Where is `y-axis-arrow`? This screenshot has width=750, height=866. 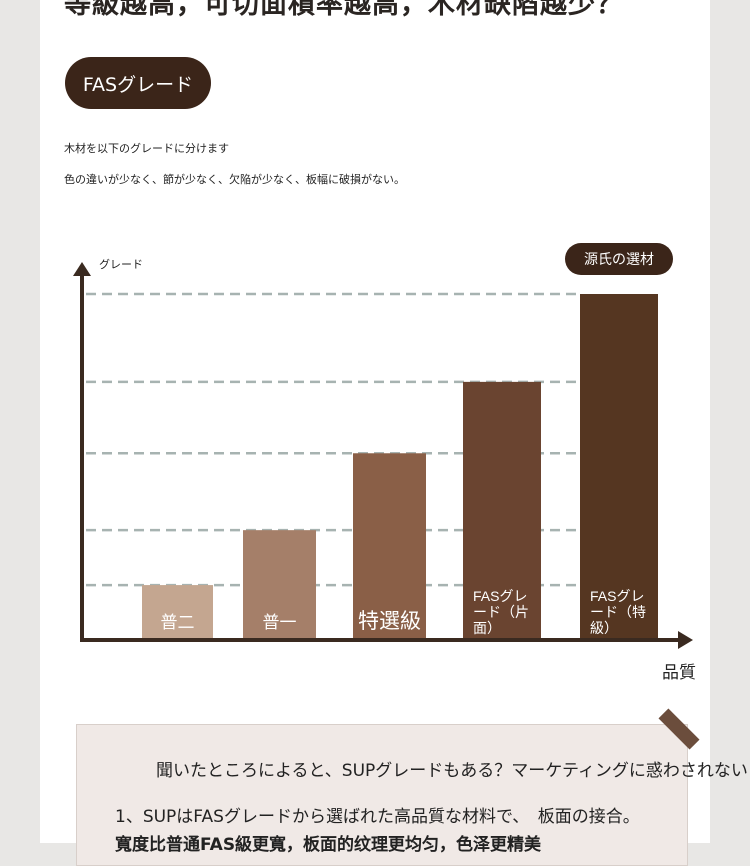
y-axis-arrow is located at coordinates (82, 269).